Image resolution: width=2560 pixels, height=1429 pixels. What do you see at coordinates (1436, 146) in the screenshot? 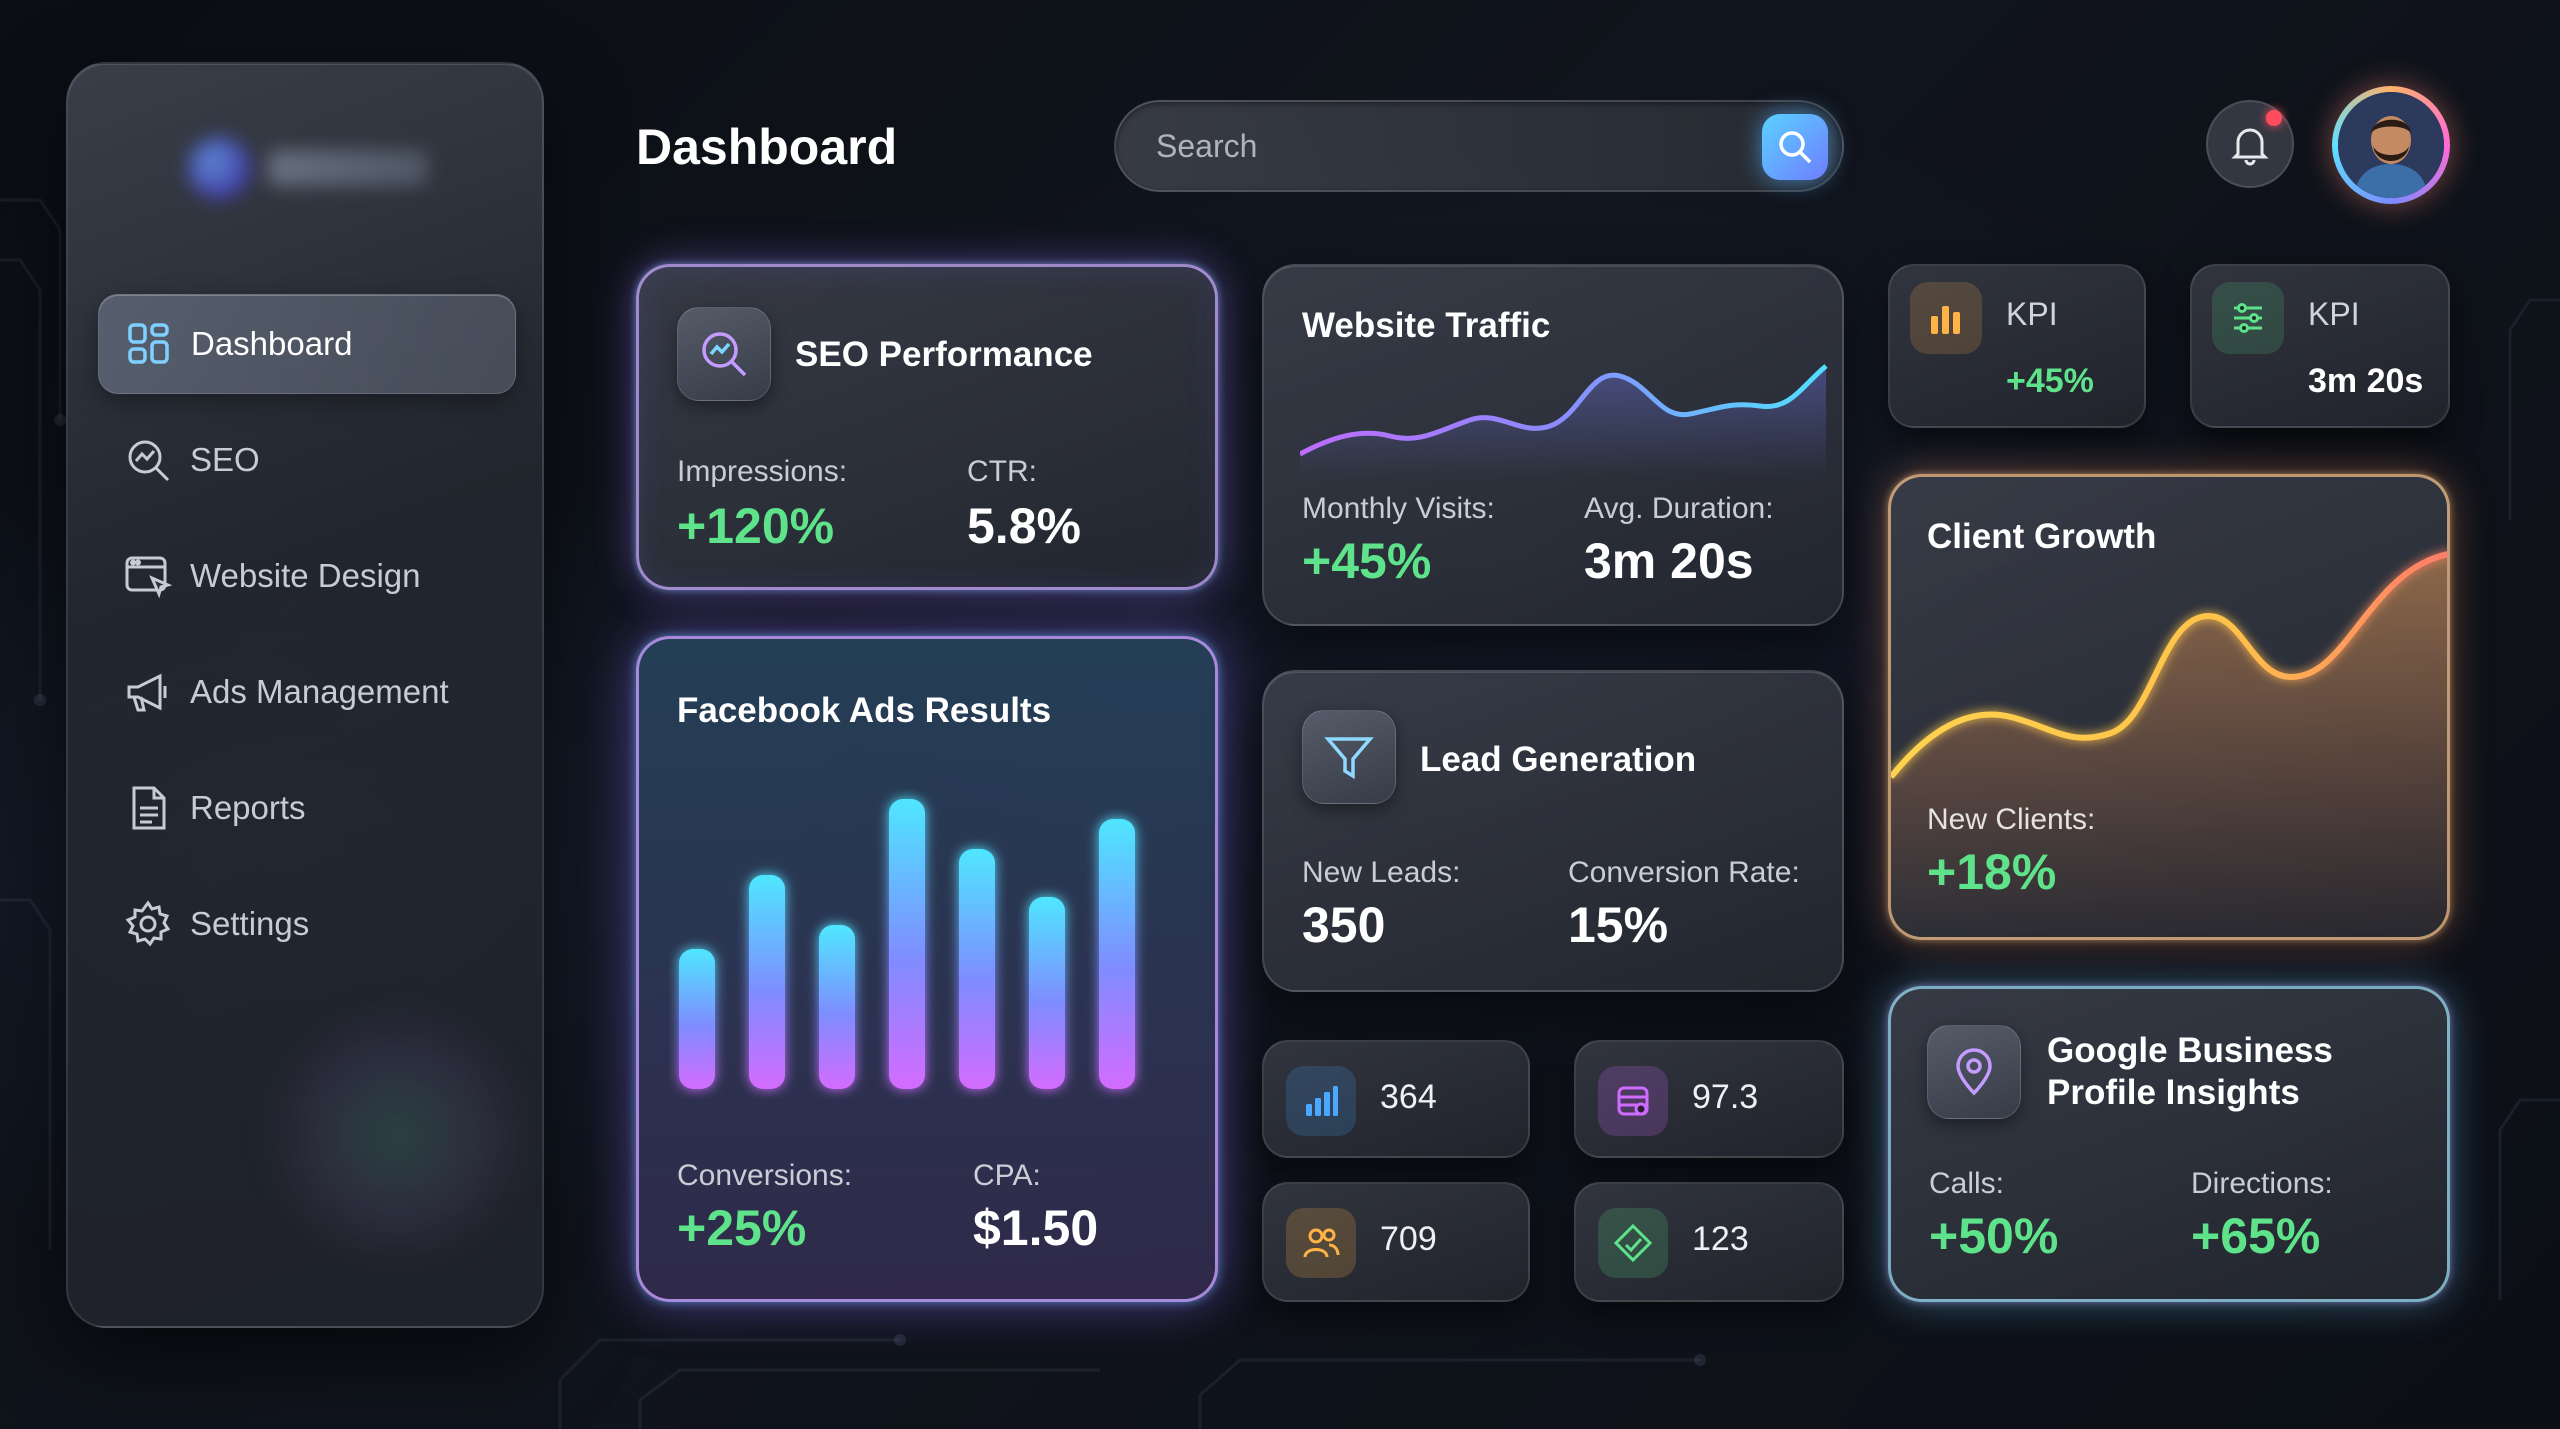
I see `search-input` at bounding box center [1436, 146].